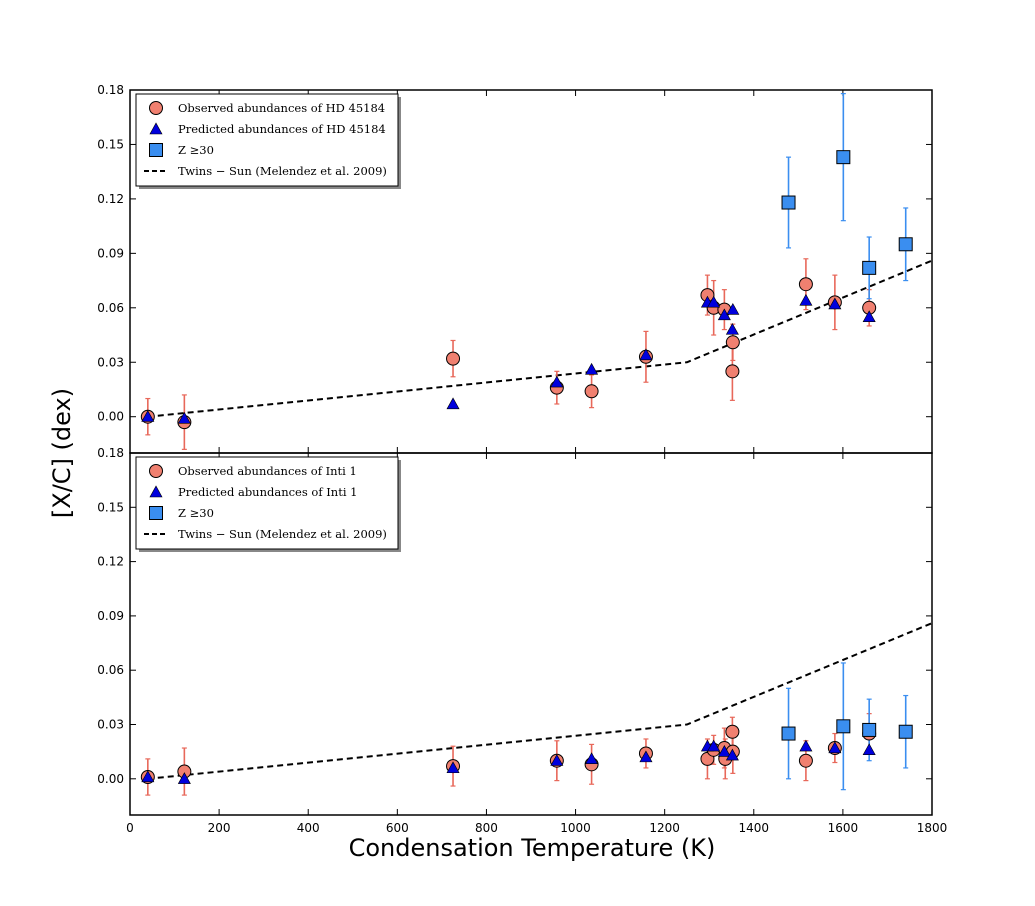 This screenshot has height=906, width=1035. I want to click on x-axis-title: Condensation Temperature (K), so click(532, 848).